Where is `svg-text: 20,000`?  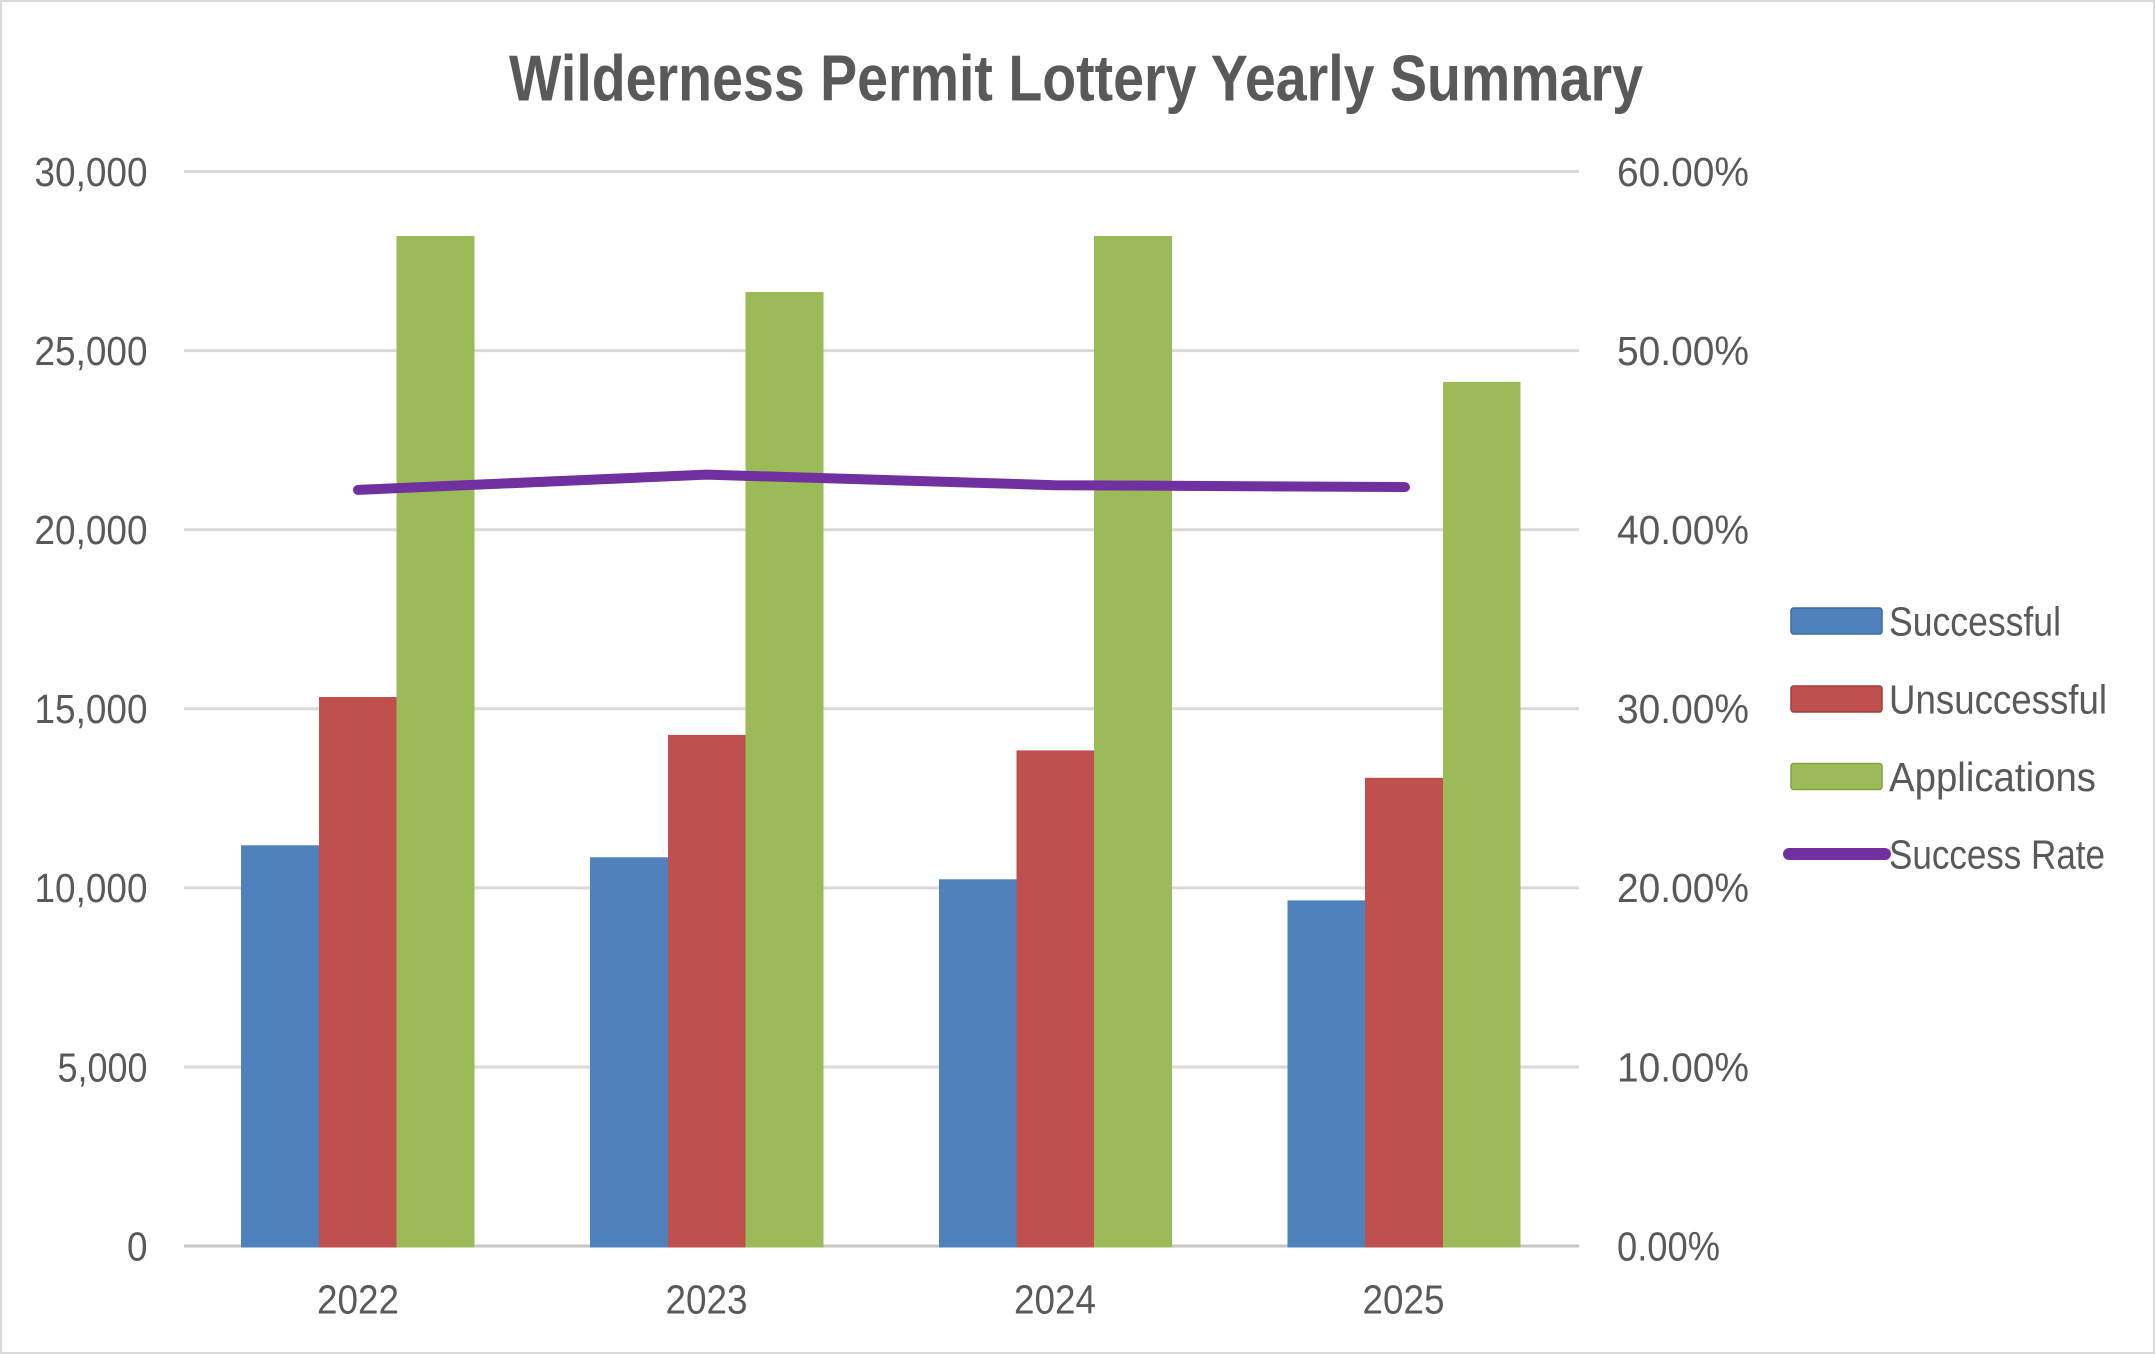
svg-text: 20,000 is located at coordinates (91, 530).